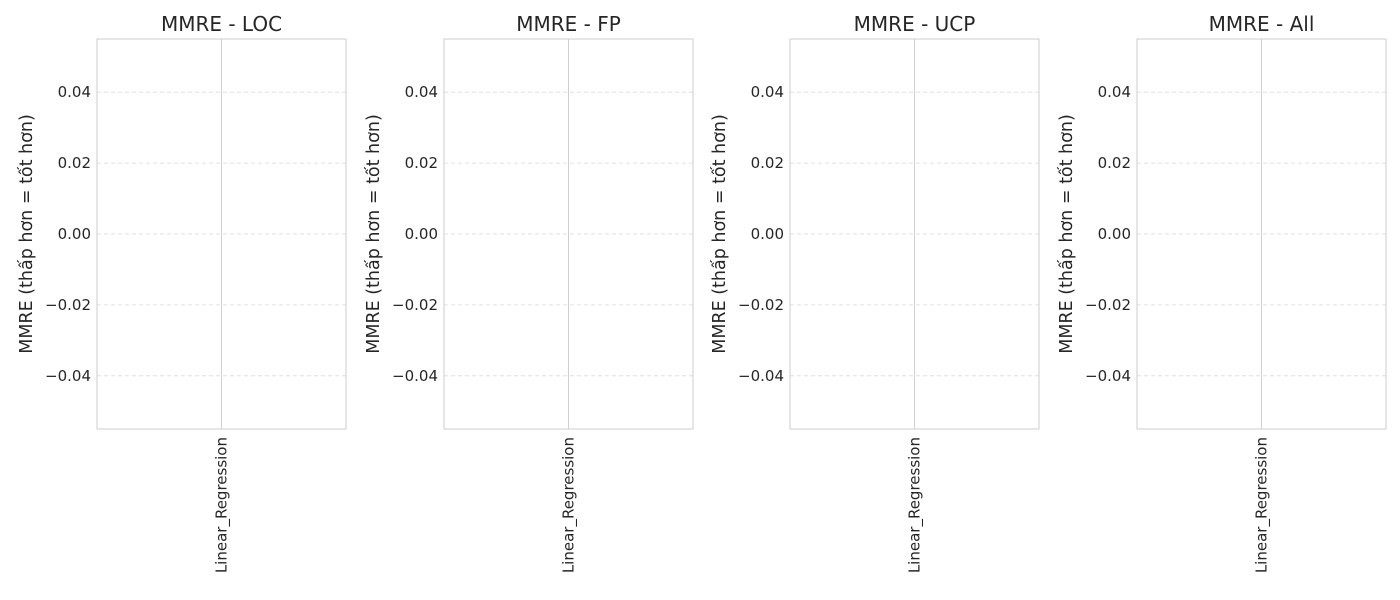 The height and width of the screenshot is (600, 1400). What do you see at coordinates (915, 24) in the screenshot?
I see `chart-title: MMRE - UCP` at bounding box center [915, 24].